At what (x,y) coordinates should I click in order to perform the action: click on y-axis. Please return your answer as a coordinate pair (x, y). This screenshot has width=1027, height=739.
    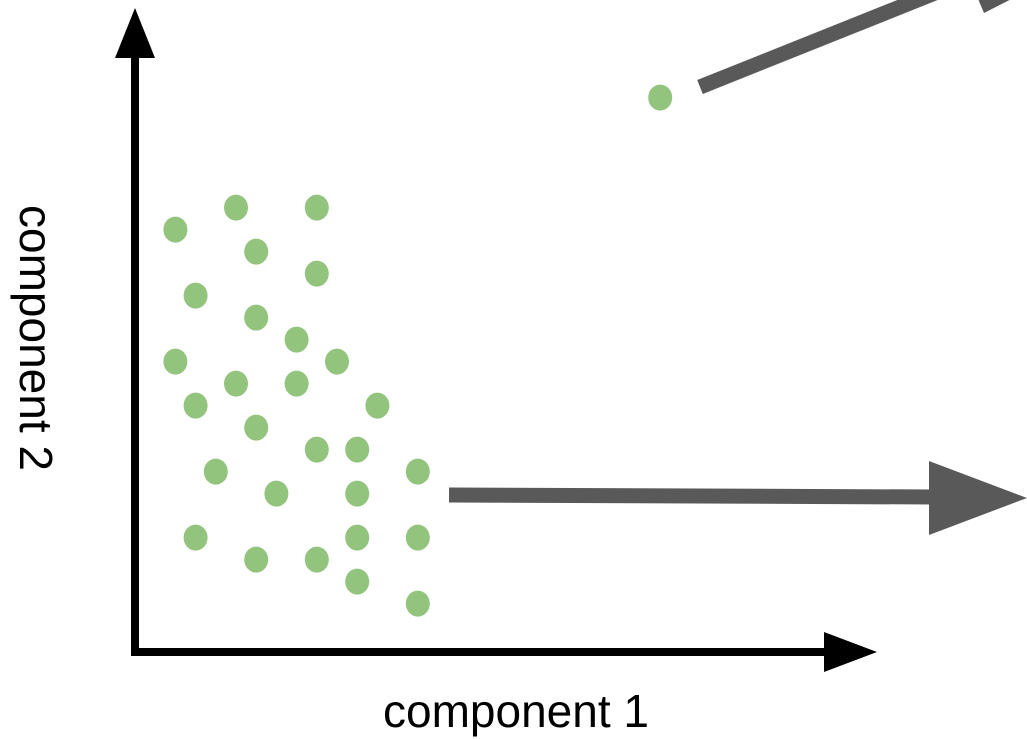
    Looking at the image, I should click on (135, 330).